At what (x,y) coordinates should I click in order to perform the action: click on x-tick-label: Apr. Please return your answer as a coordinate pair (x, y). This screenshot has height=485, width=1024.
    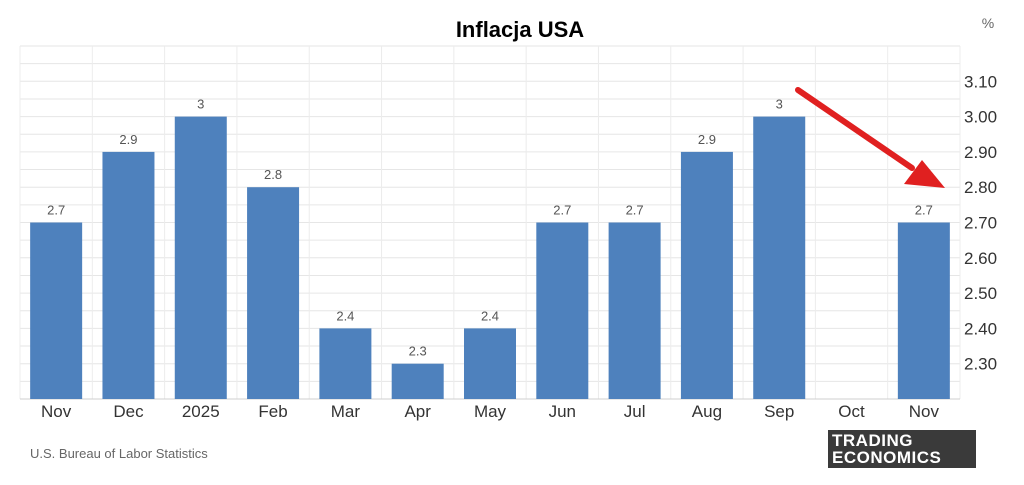
    Looking at the image, I should click on (417, 411).